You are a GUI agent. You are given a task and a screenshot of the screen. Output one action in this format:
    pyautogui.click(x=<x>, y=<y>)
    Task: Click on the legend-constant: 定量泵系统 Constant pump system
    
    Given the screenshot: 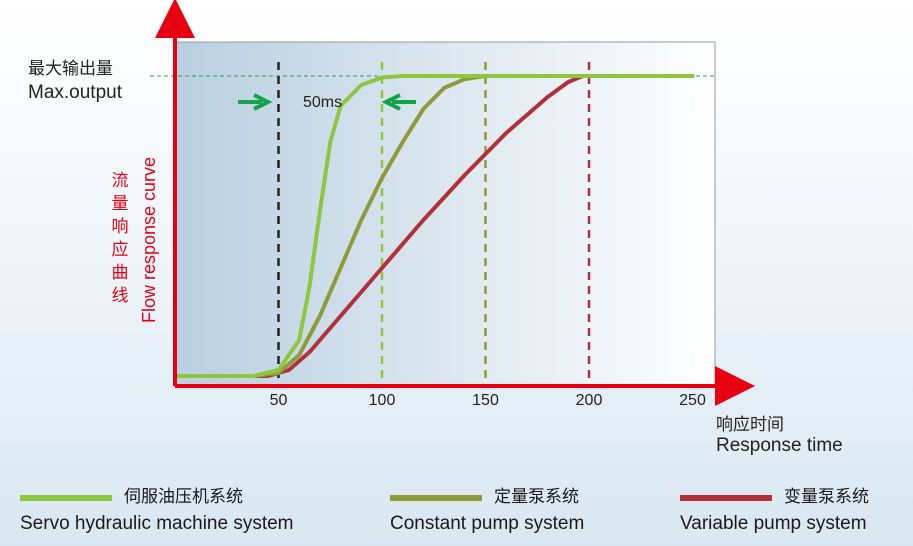 What is the action you would take?
    pyautogui.click(x=487, y=508)
    